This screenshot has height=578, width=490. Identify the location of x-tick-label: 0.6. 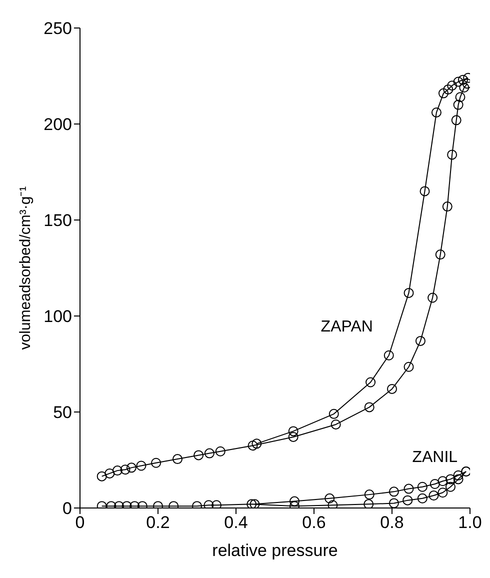
(314, 522).